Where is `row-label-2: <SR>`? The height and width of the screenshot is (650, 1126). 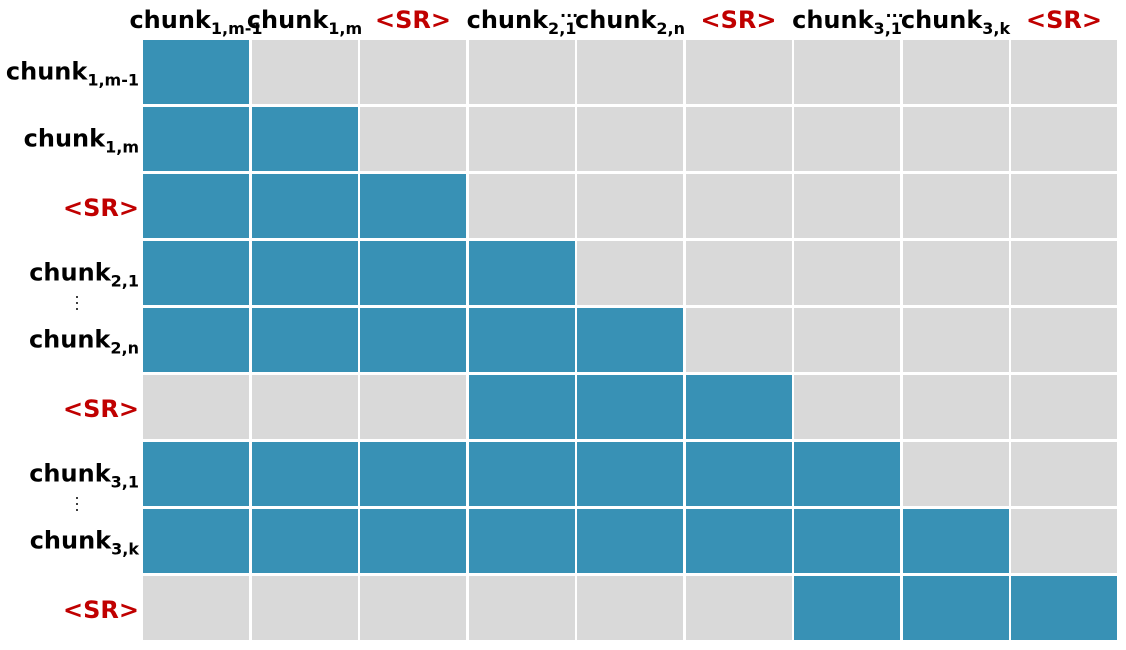 row-label-2: <SR> is located at coordinates (101, 208).